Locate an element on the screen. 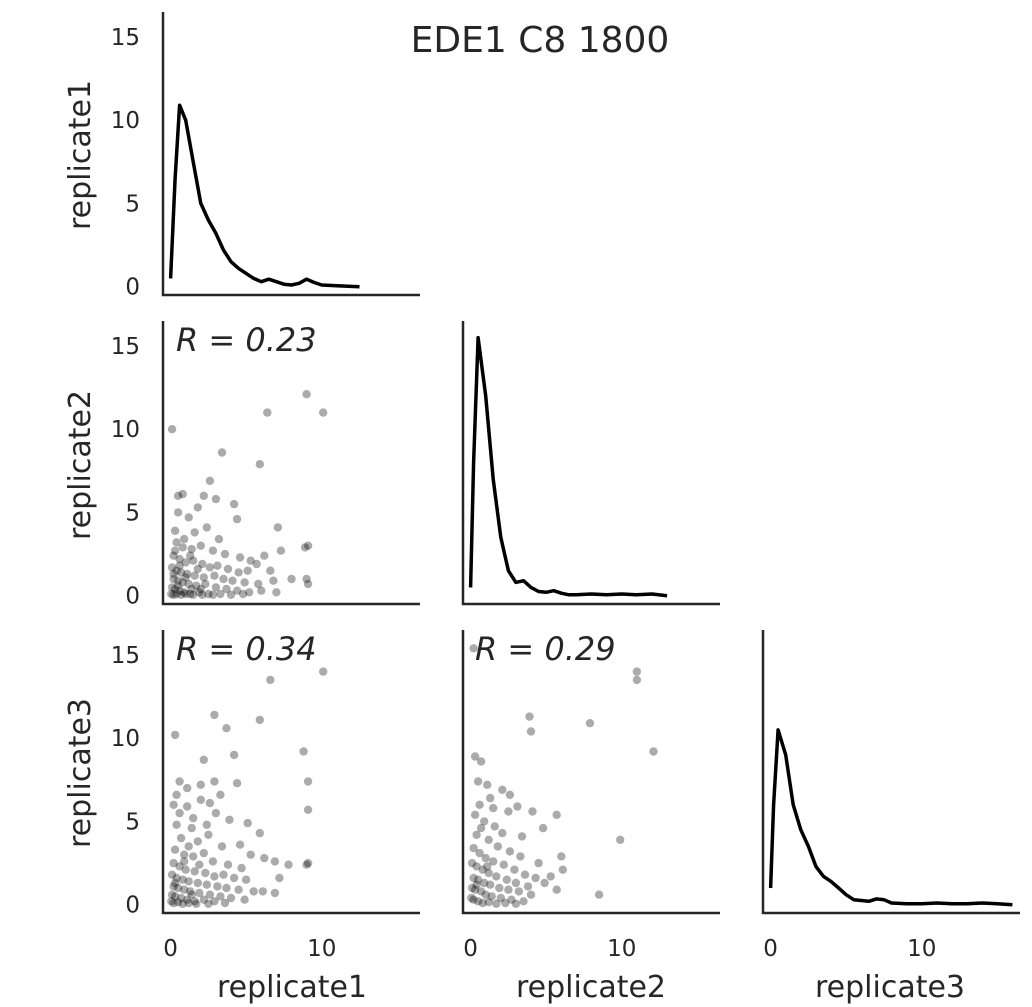 The height and width of the screenshot is (1007, 1032). kde-line-replicate2 is located at coordinates (568, 466).